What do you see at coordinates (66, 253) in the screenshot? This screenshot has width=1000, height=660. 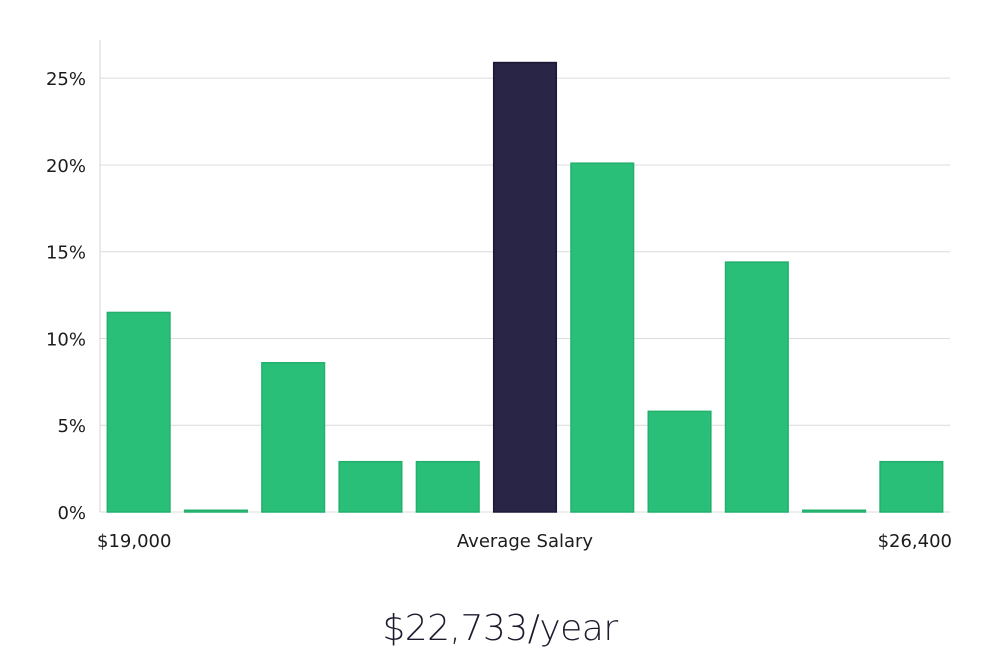 I see `y-tick-label: 15%` at bounding box center [66, 253].